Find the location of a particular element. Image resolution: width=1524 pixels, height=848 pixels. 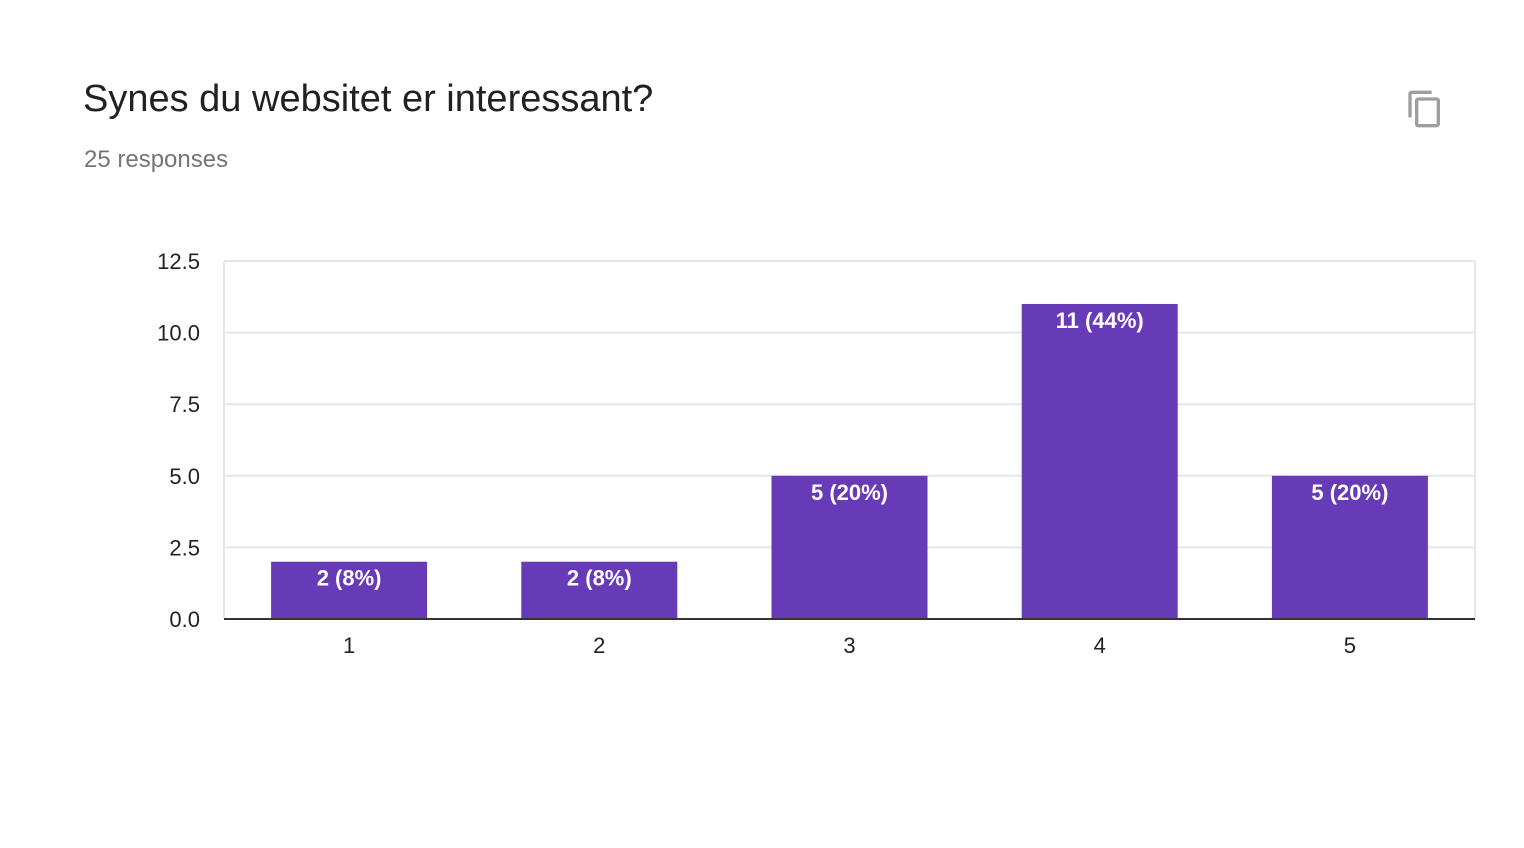

y-tick-label: 0.0 is located at coordinates (184, 619).